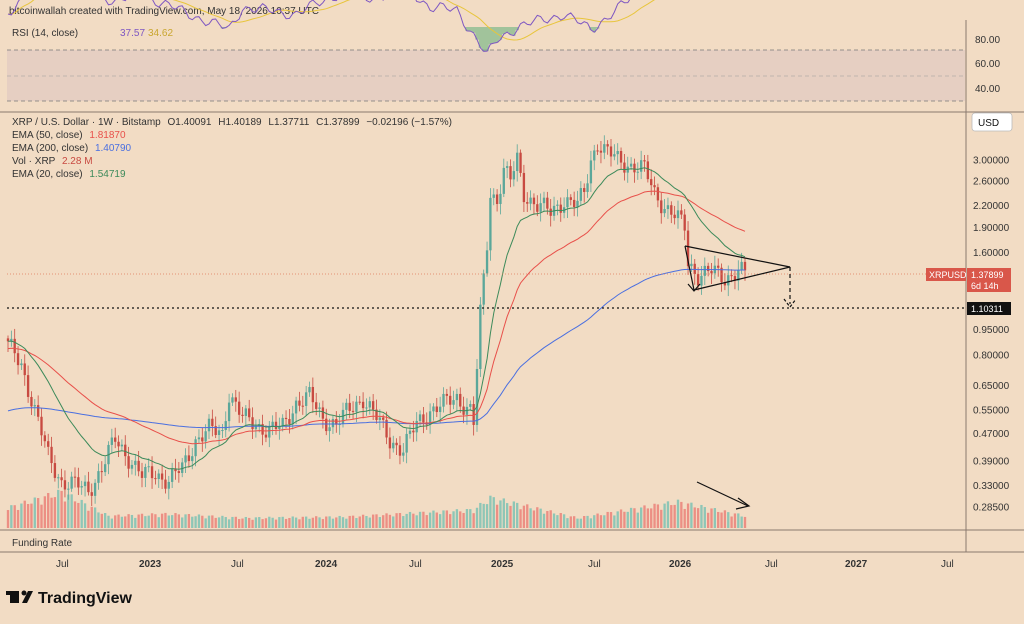  I want to click on price-tick-label: 0.65000, so click(991, 386).